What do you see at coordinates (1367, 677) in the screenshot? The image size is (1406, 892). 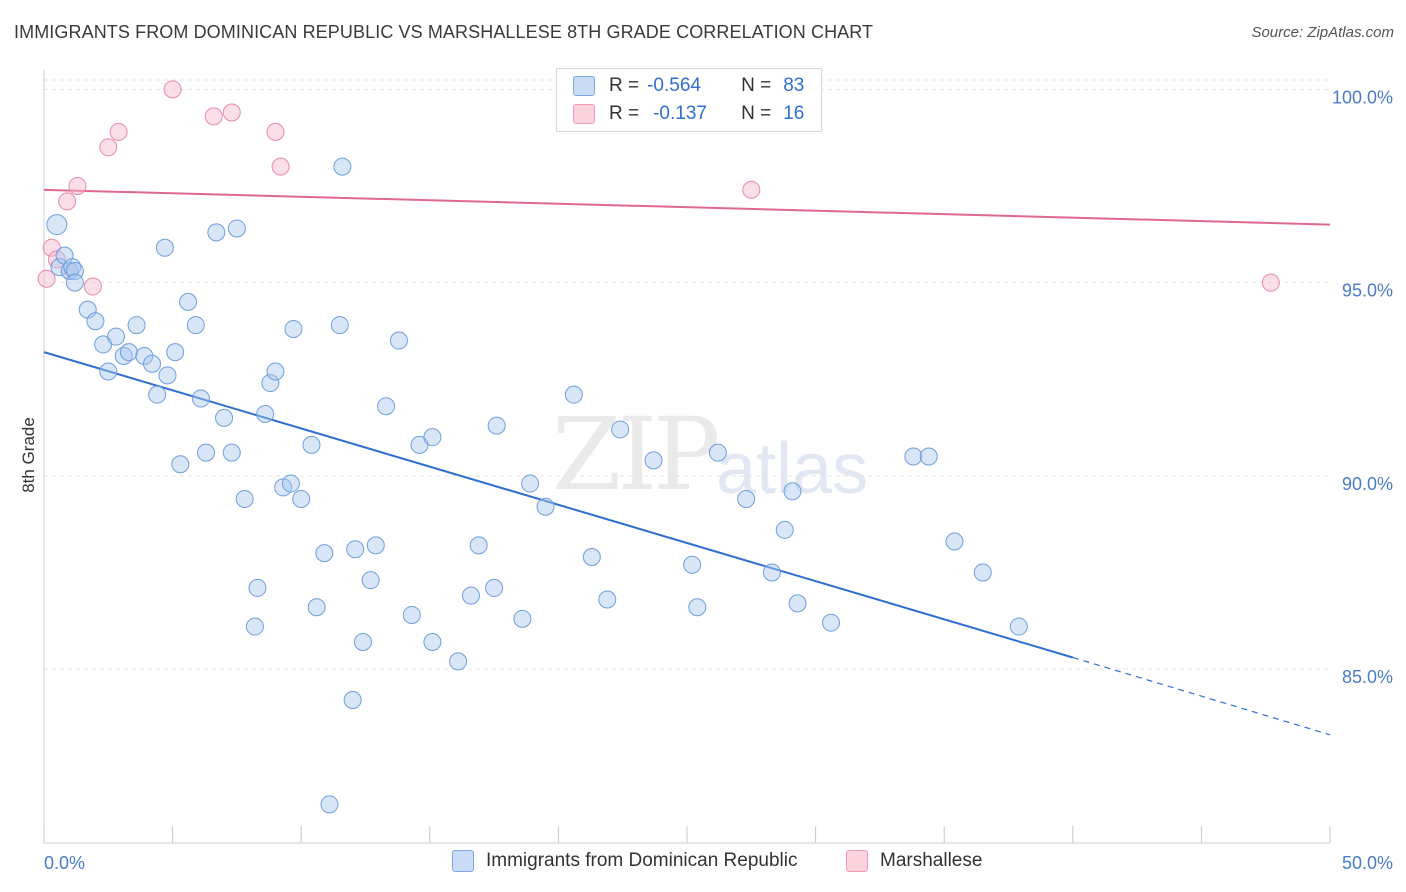 I see `y-tick-label: 85.0%` at bounding box center [1367, 677].